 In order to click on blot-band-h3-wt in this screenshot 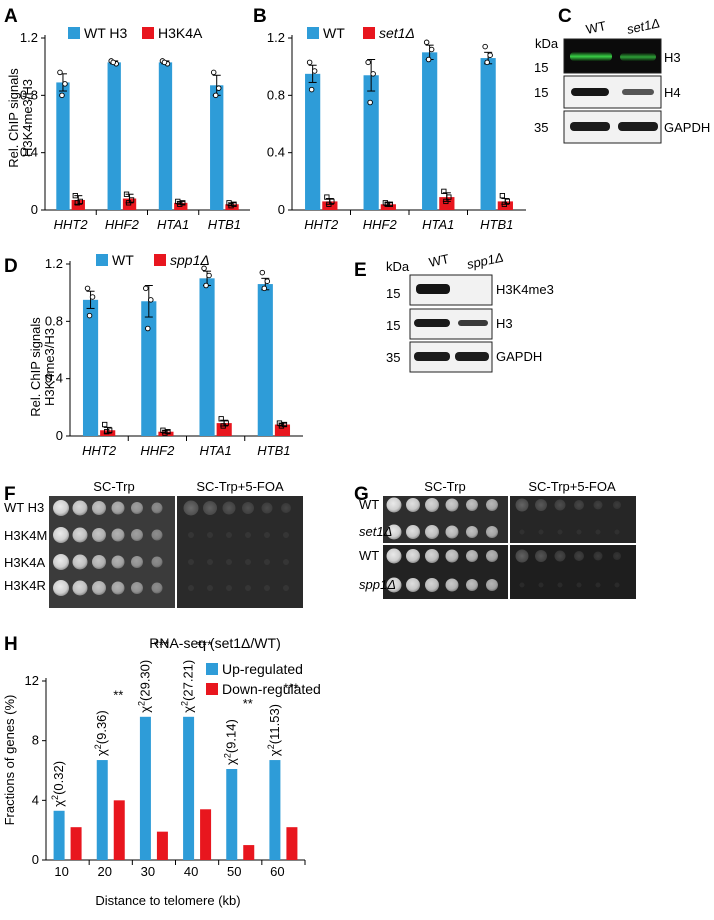, I will do `click(591, 56)`.